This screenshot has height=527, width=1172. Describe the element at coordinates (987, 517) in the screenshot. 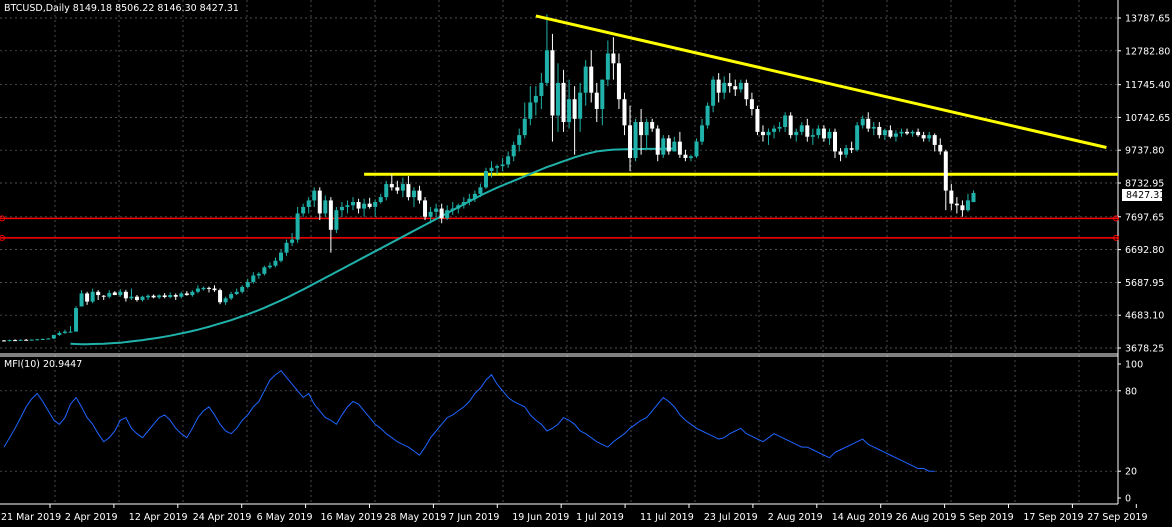

I see `date-label: 5 Sep 2019` at that location.